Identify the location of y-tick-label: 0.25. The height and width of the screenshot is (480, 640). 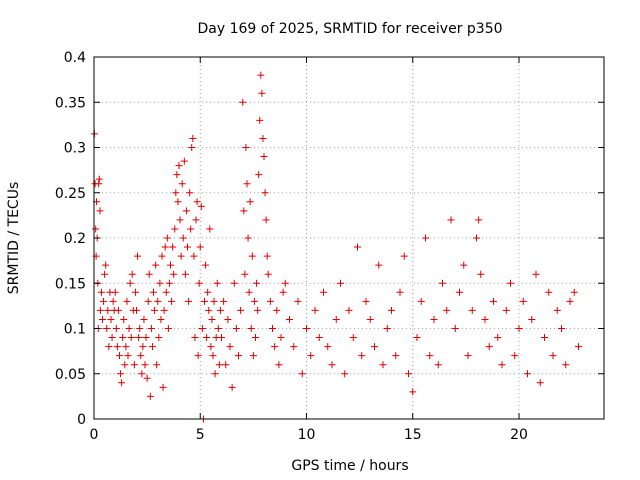
(70, 194).